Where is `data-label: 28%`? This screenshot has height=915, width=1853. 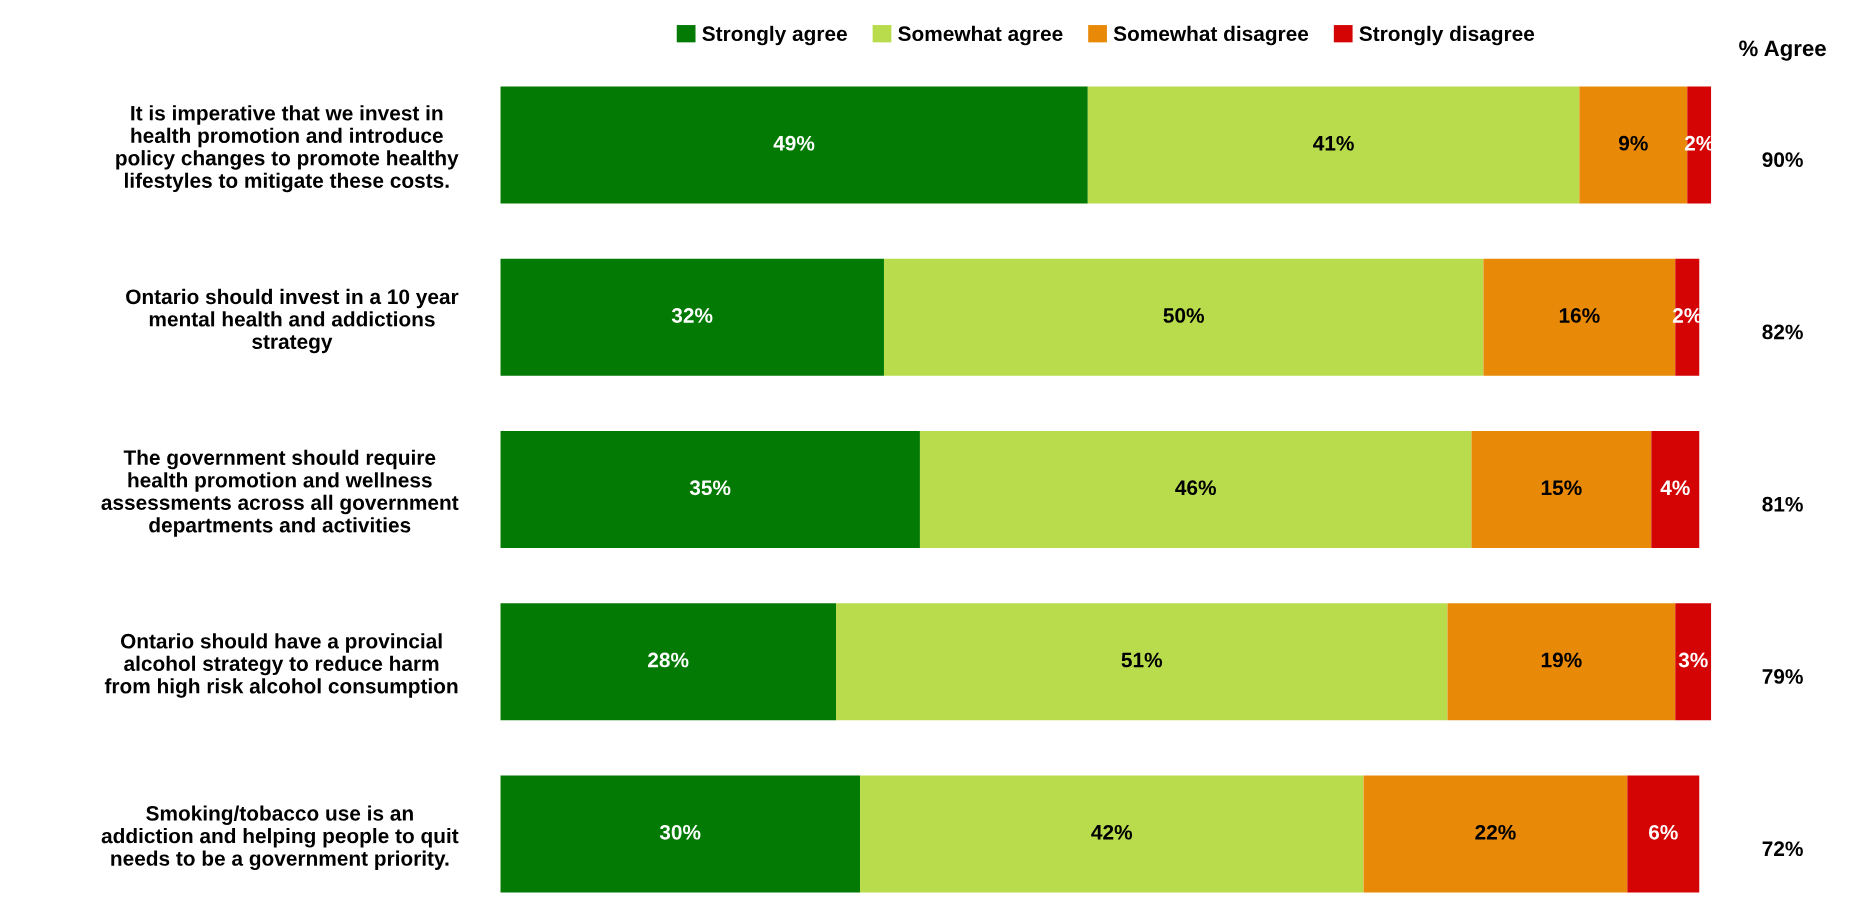 data-label: 28% is located at coordinates (668, 660).